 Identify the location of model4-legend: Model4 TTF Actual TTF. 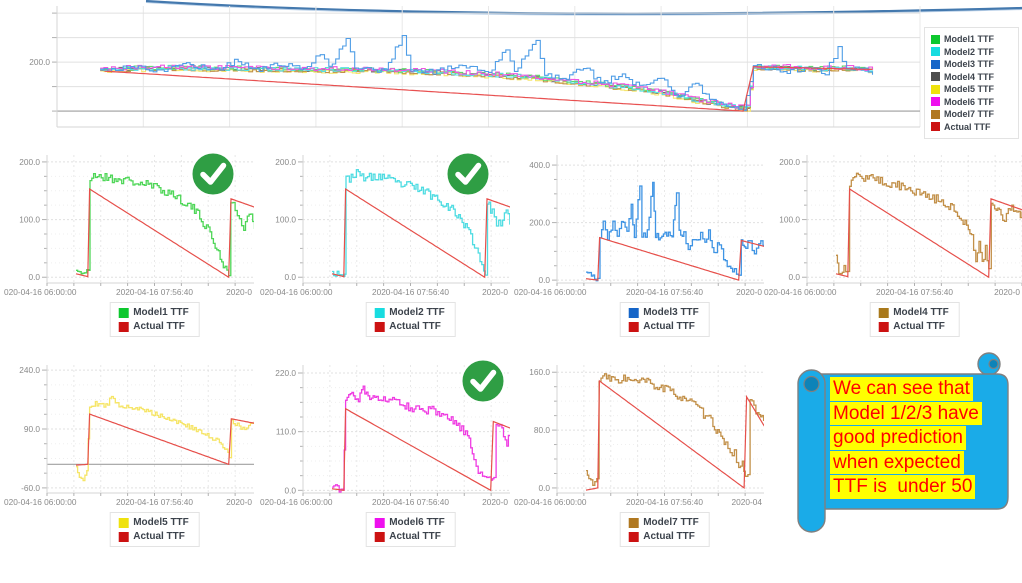
(914, 319).